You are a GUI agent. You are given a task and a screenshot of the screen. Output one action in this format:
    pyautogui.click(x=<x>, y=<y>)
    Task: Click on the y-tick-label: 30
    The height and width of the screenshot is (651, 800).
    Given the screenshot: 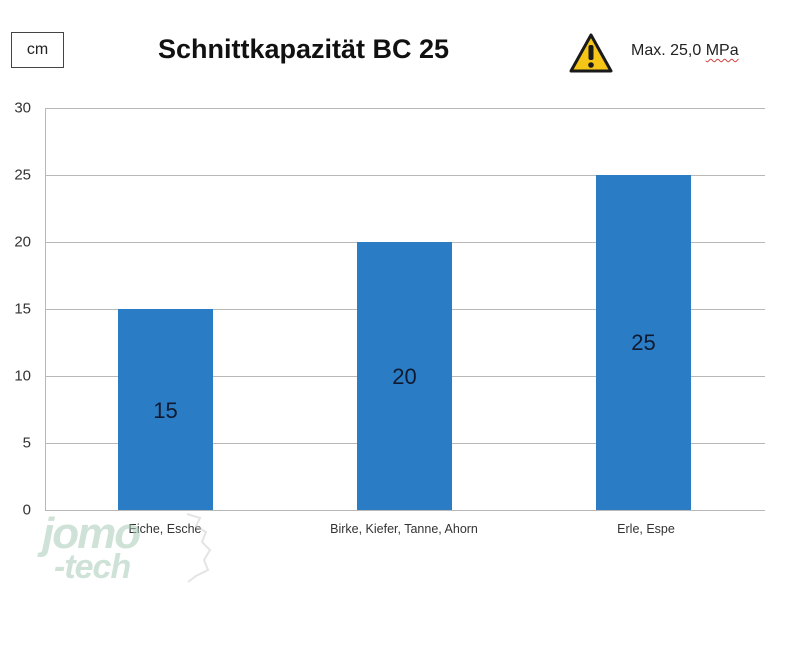 What is the action you would take?
    pyautogui.click(x=22, y=108)
    